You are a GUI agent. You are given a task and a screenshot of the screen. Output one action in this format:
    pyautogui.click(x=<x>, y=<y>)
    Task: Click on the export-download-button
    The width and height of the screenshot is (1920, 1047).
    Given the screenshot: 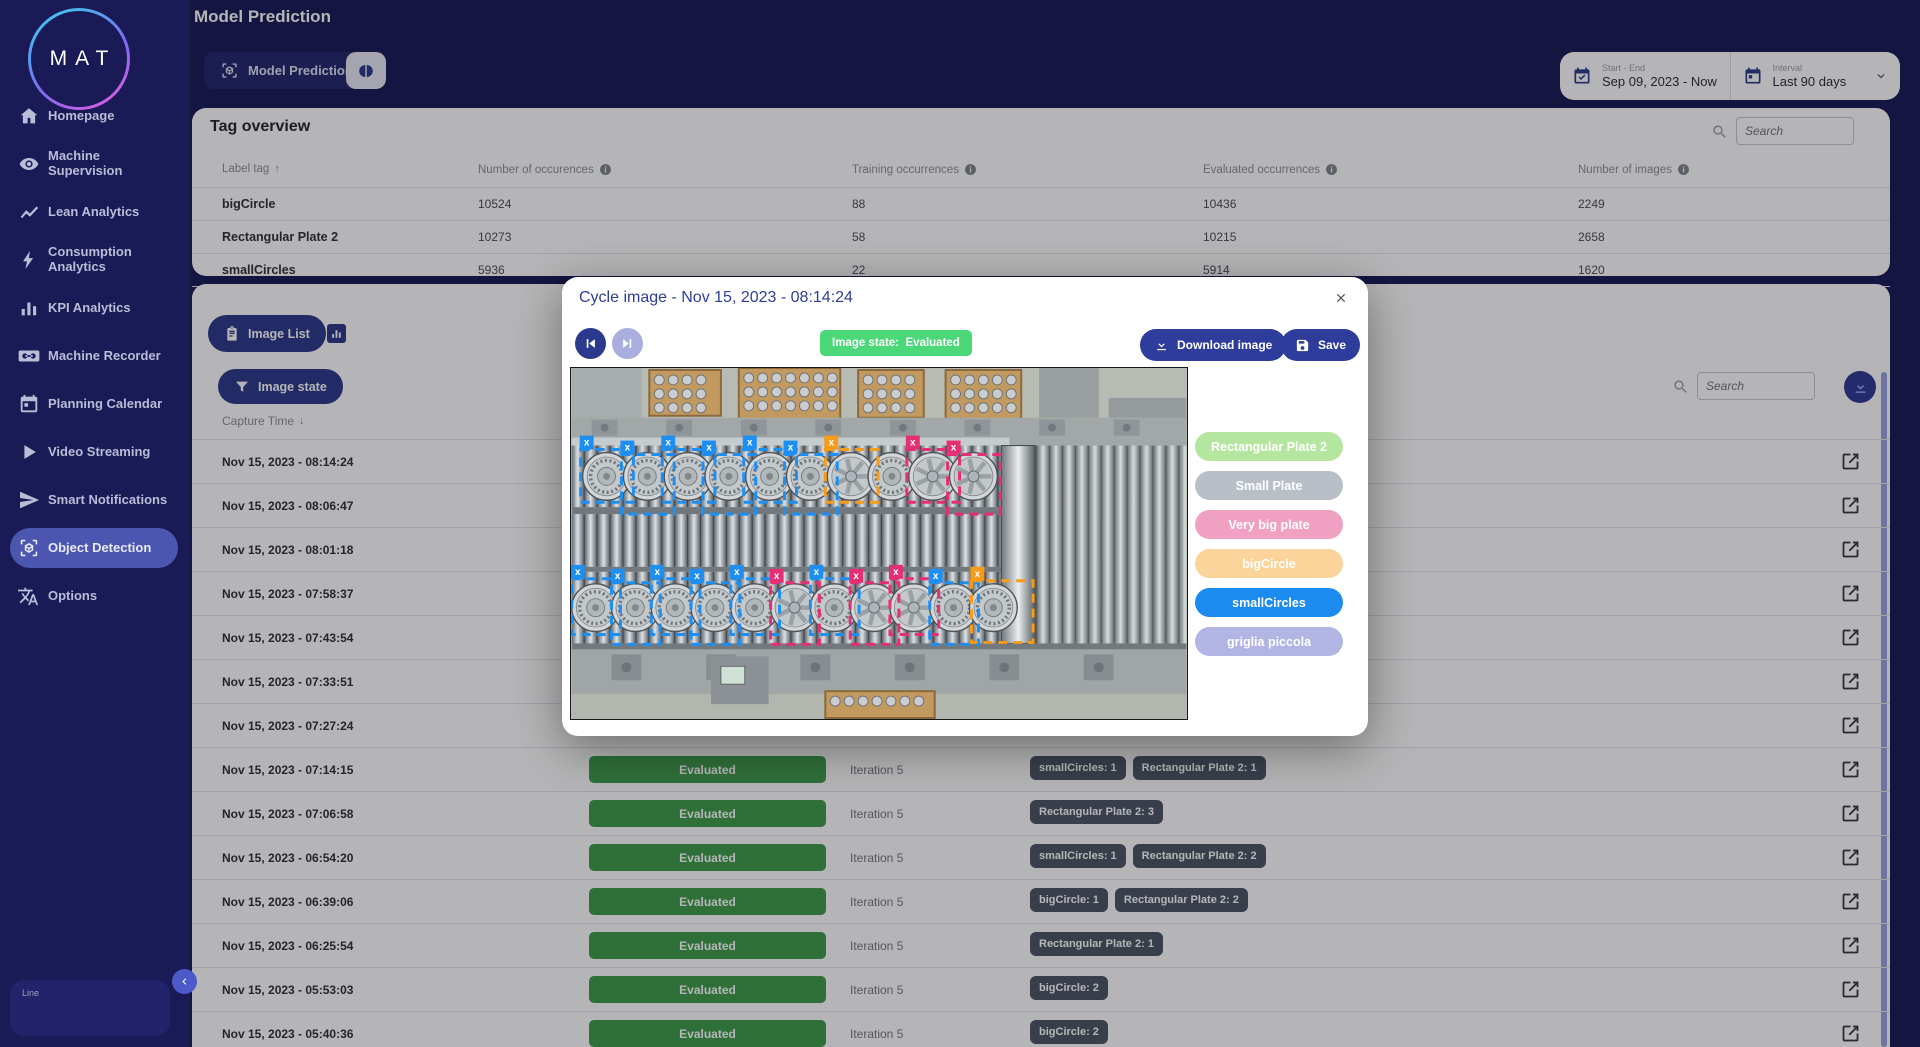 What is the action you would take?
    pyautogui.click(x=1860, y=387)
    